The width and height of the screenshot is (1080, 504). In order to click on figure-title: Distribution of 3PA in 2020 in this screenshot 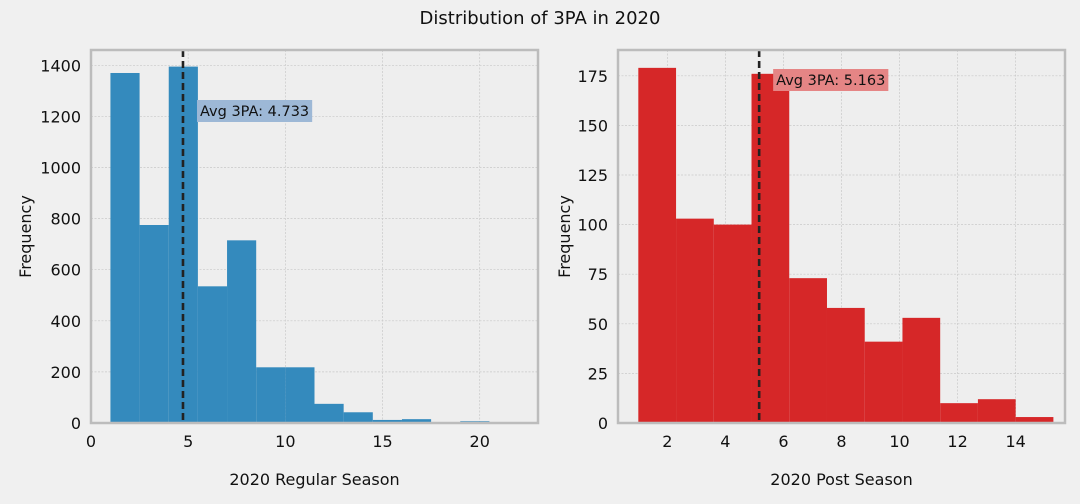, I will do `click(540, 18)`.